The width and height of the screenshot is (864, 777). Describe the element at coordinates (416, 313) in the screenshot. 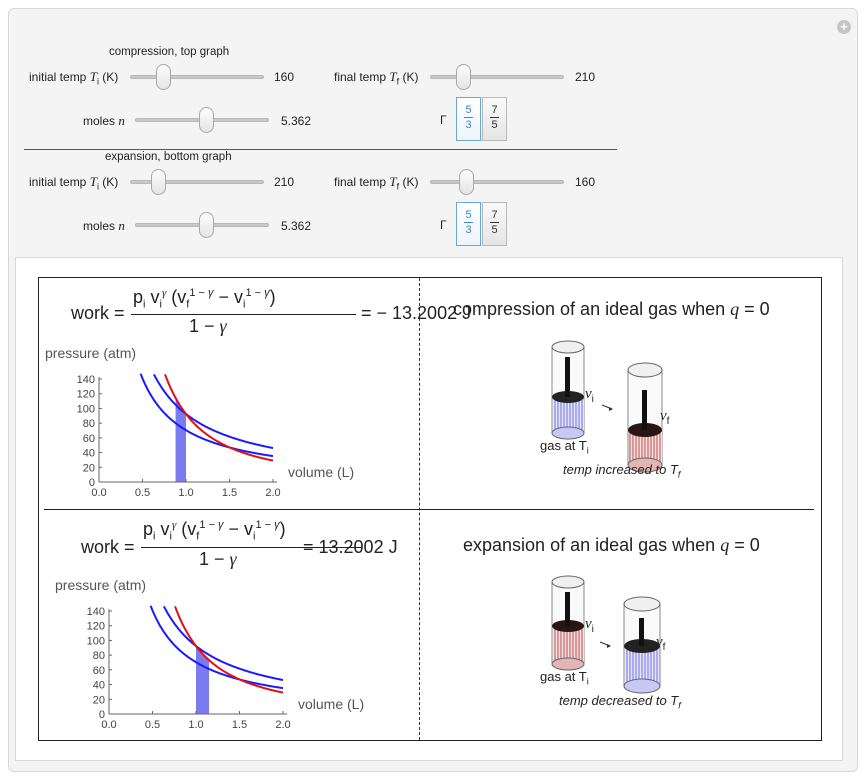

I see `work-result: = − 13.2002 J` at that location.